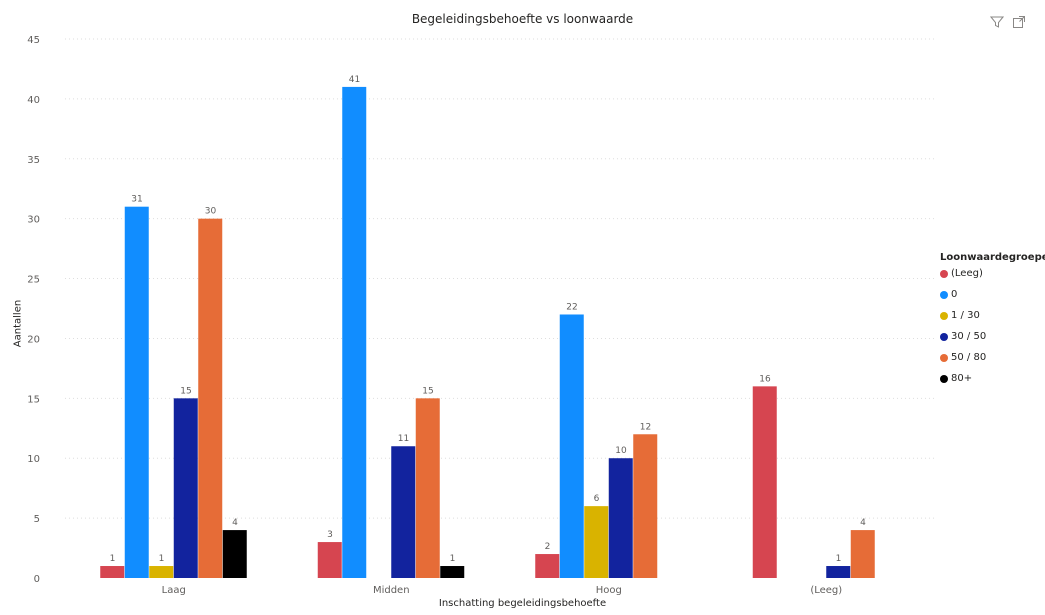 Image resolution: width=1045 pixels, height=615 pixels. I want to click on y-tick-label: 25, so click(33, 280).